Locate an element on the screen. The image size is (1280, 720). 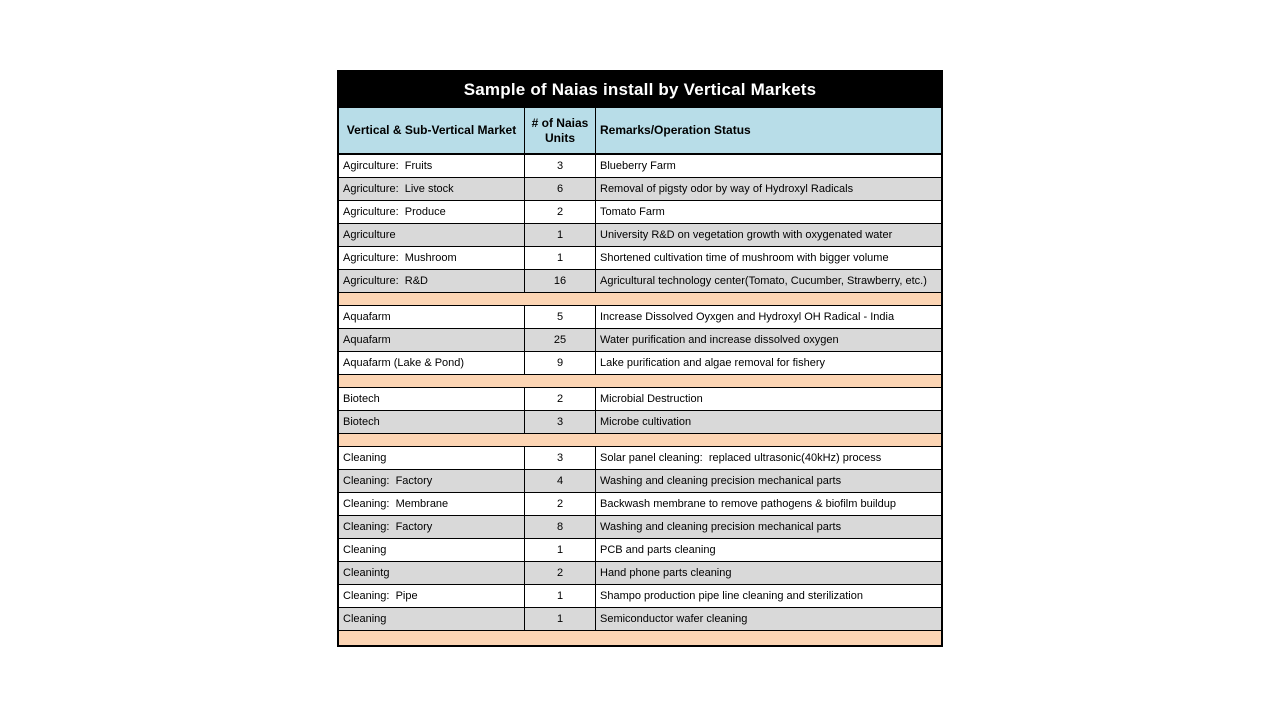
cell-market-text: Agriculture: R&D is located at coordinates (385, 280).